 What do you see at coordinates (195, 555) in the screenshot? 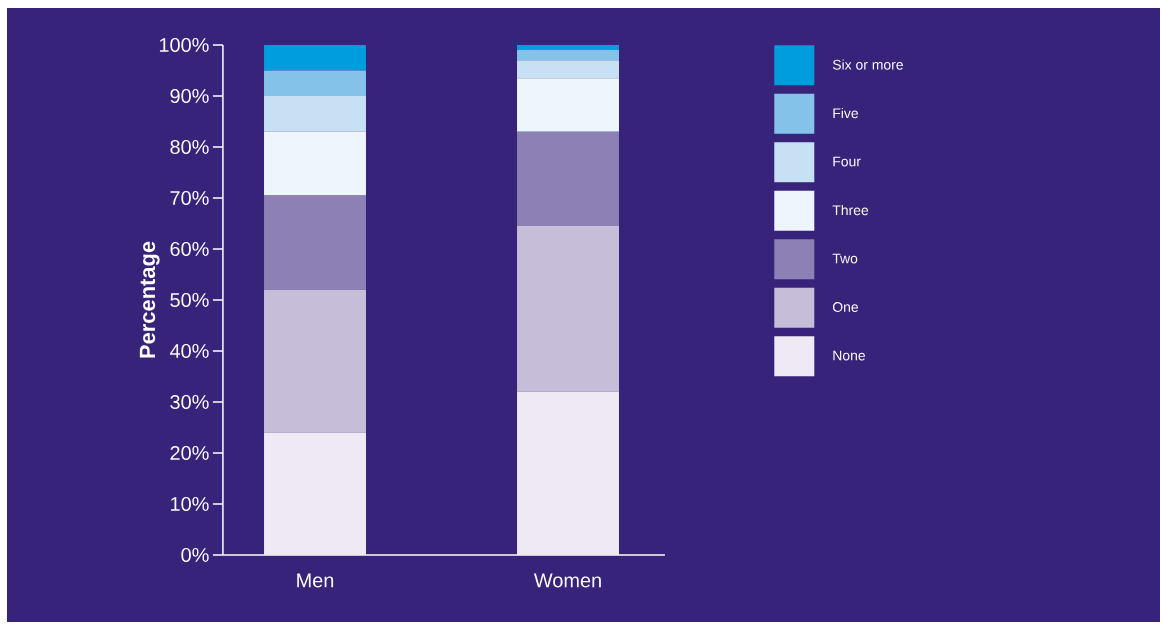
I see `y-tick-label: 0%` at bounding box center [195, 555].